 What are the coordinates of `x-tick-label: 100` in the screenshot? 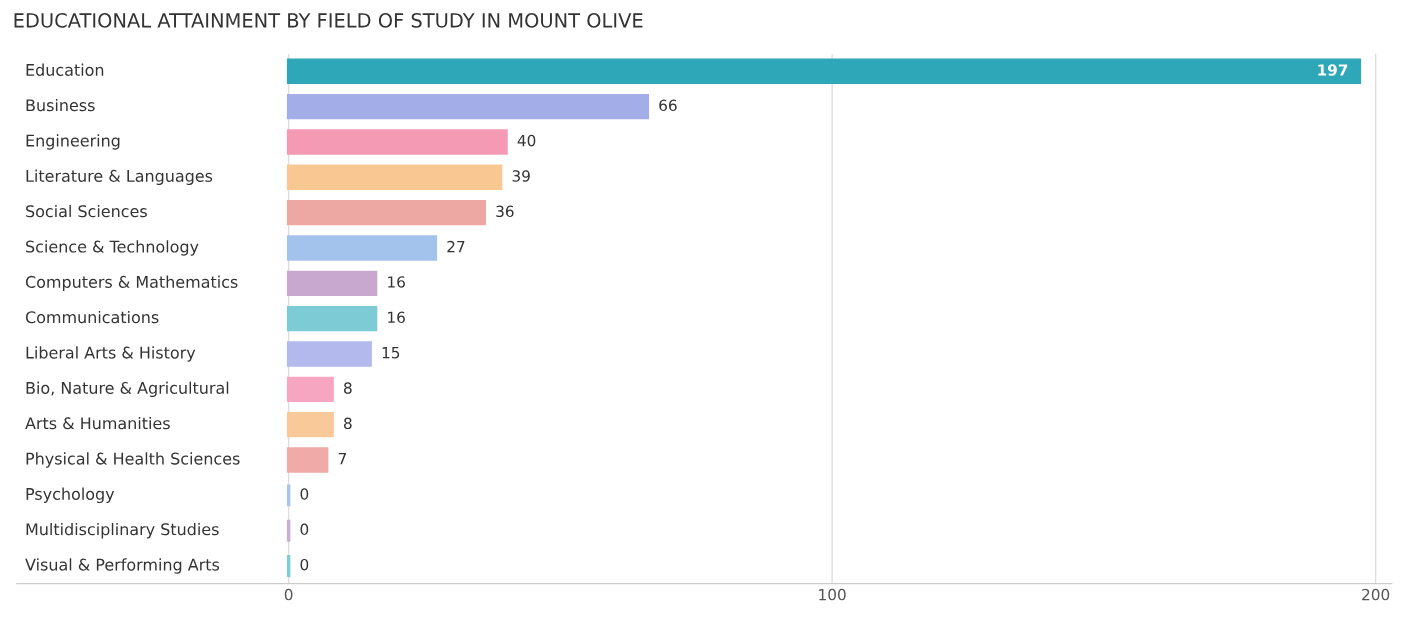 It's located at (832, 594).